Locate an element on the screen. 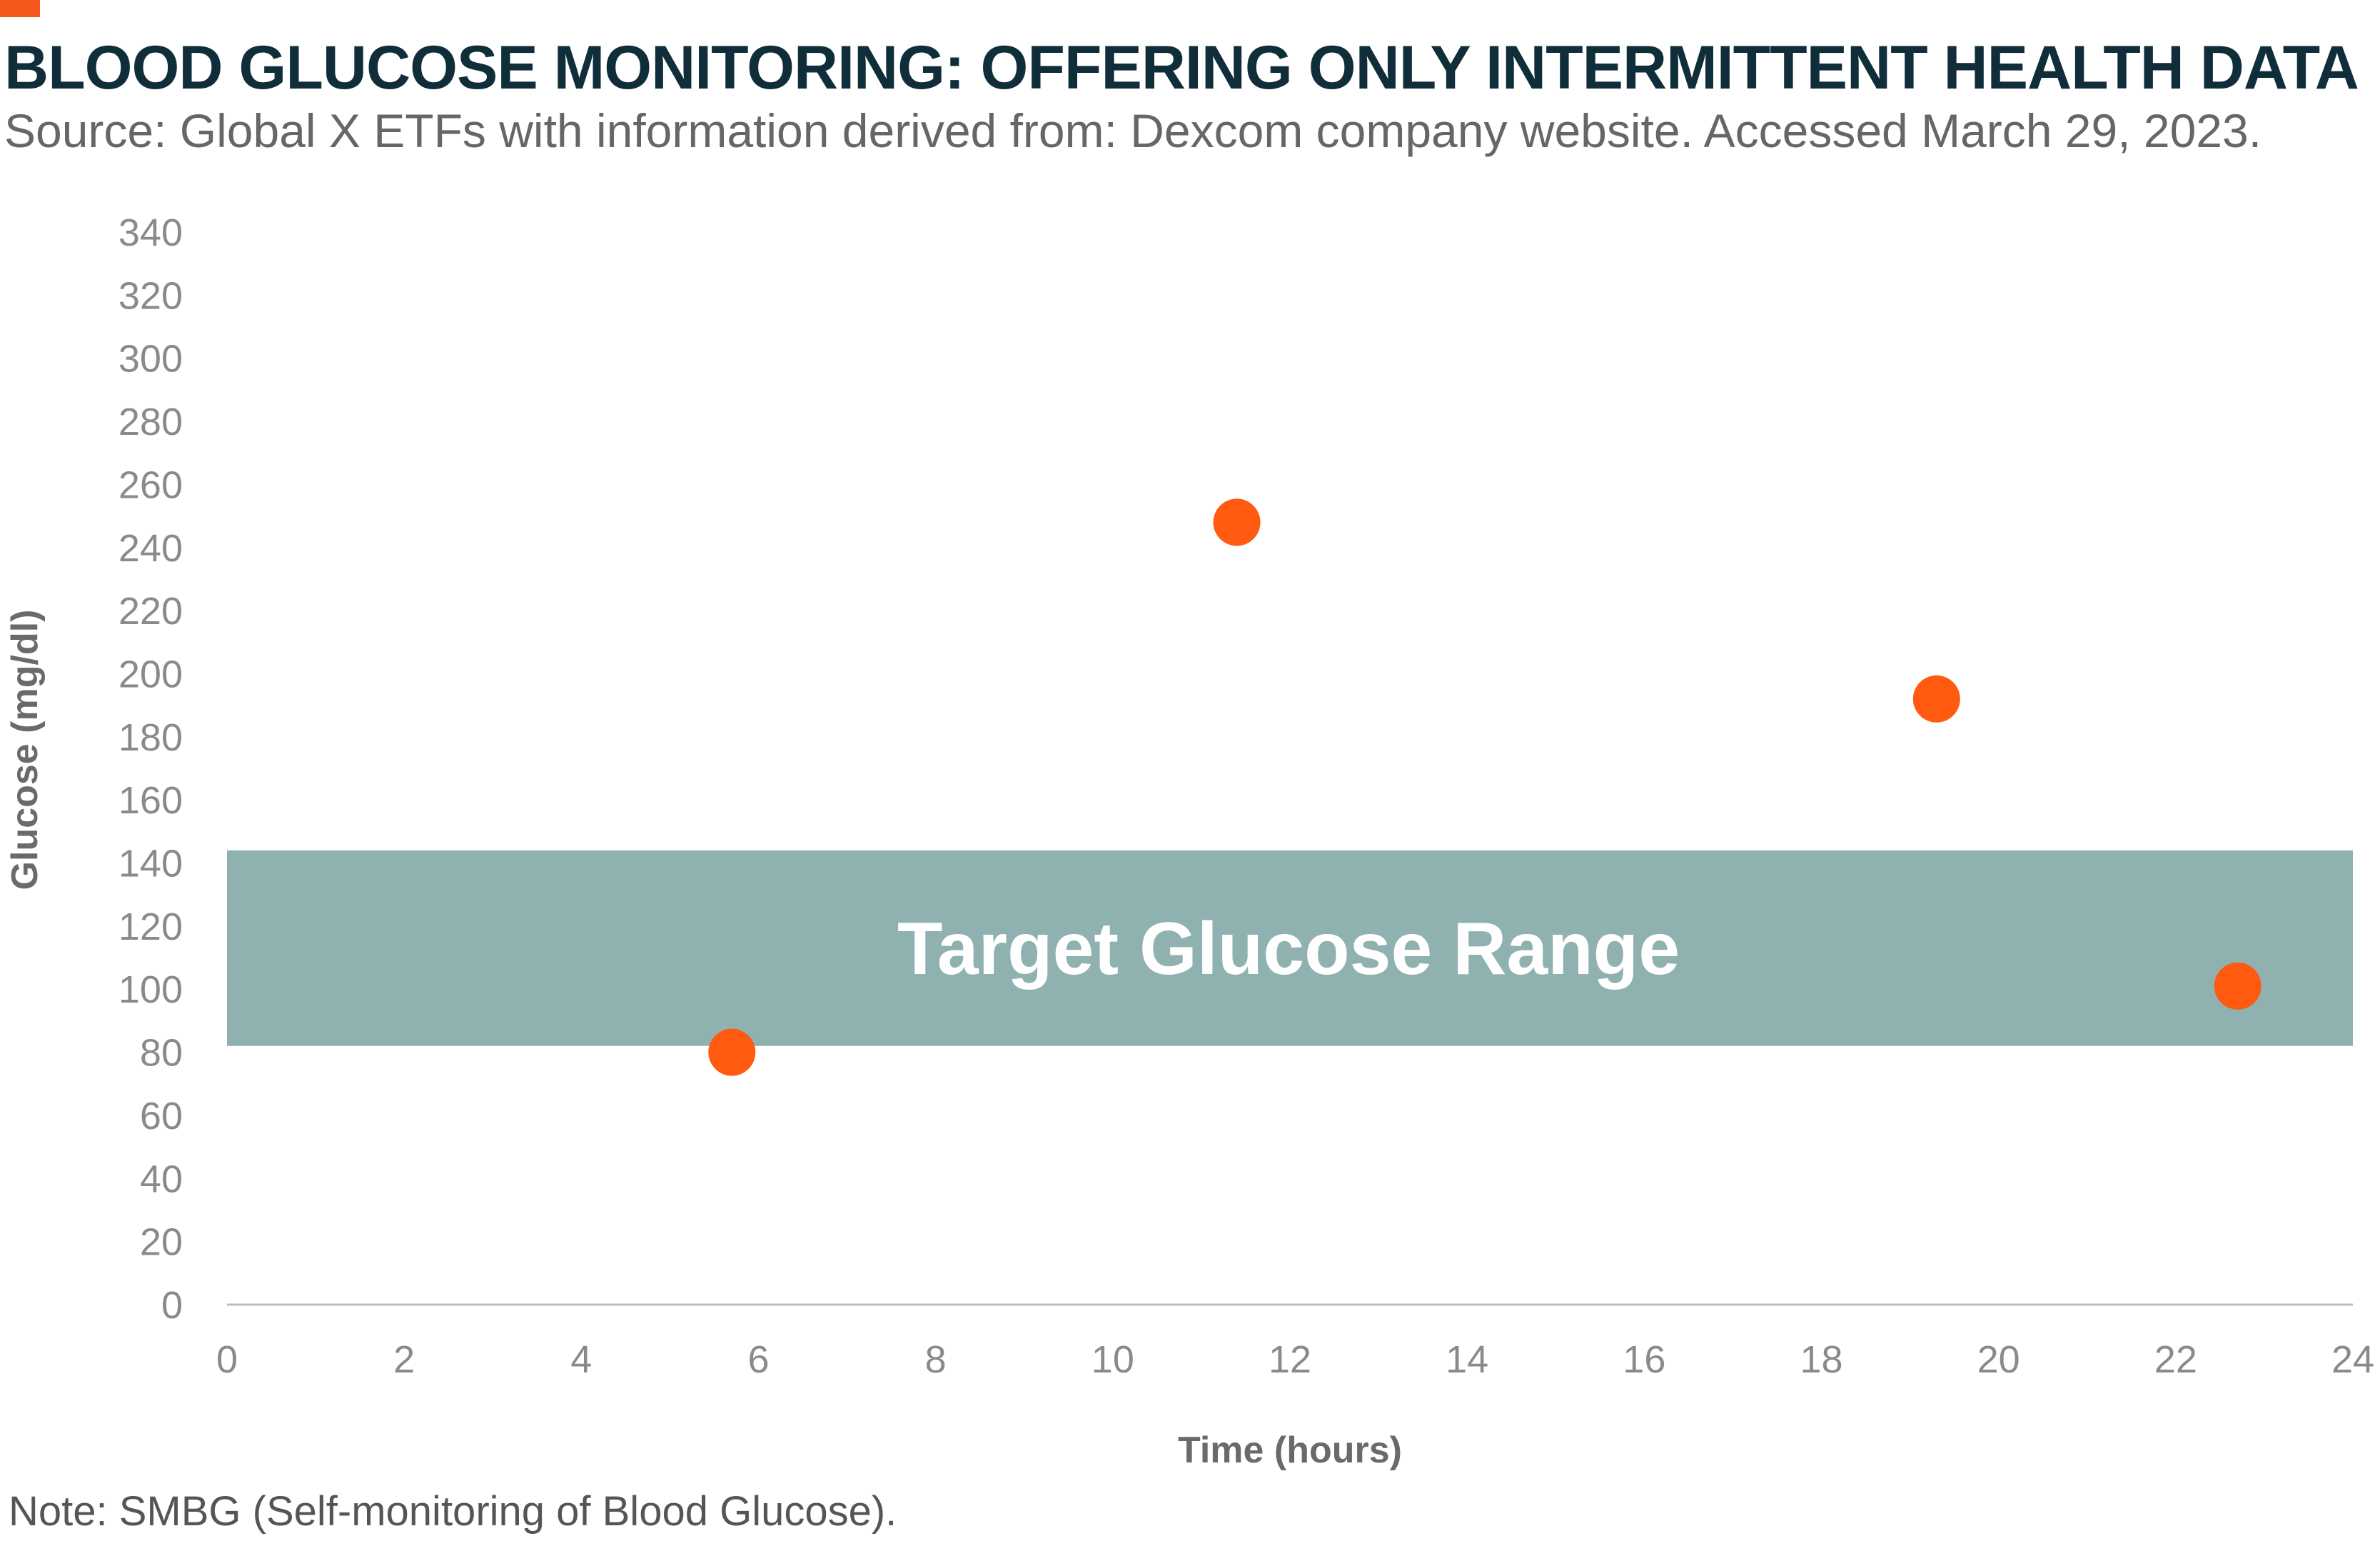  y-tick-label: 0 is located at coordinates (172, 1305).